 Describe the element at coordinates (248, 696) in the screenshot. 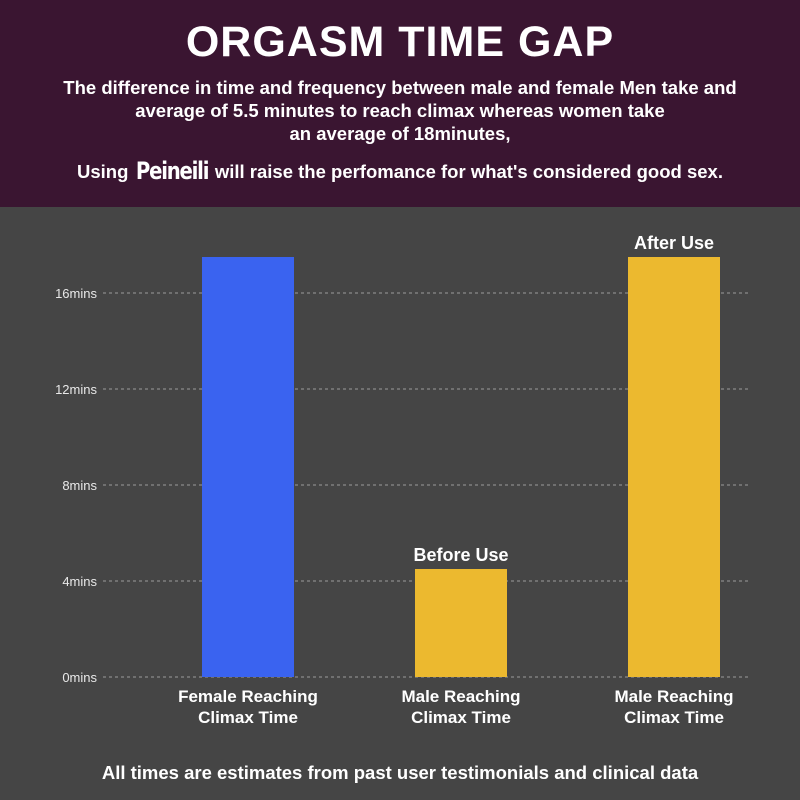

I see `x-tick-label: Female Reaching` at that location.